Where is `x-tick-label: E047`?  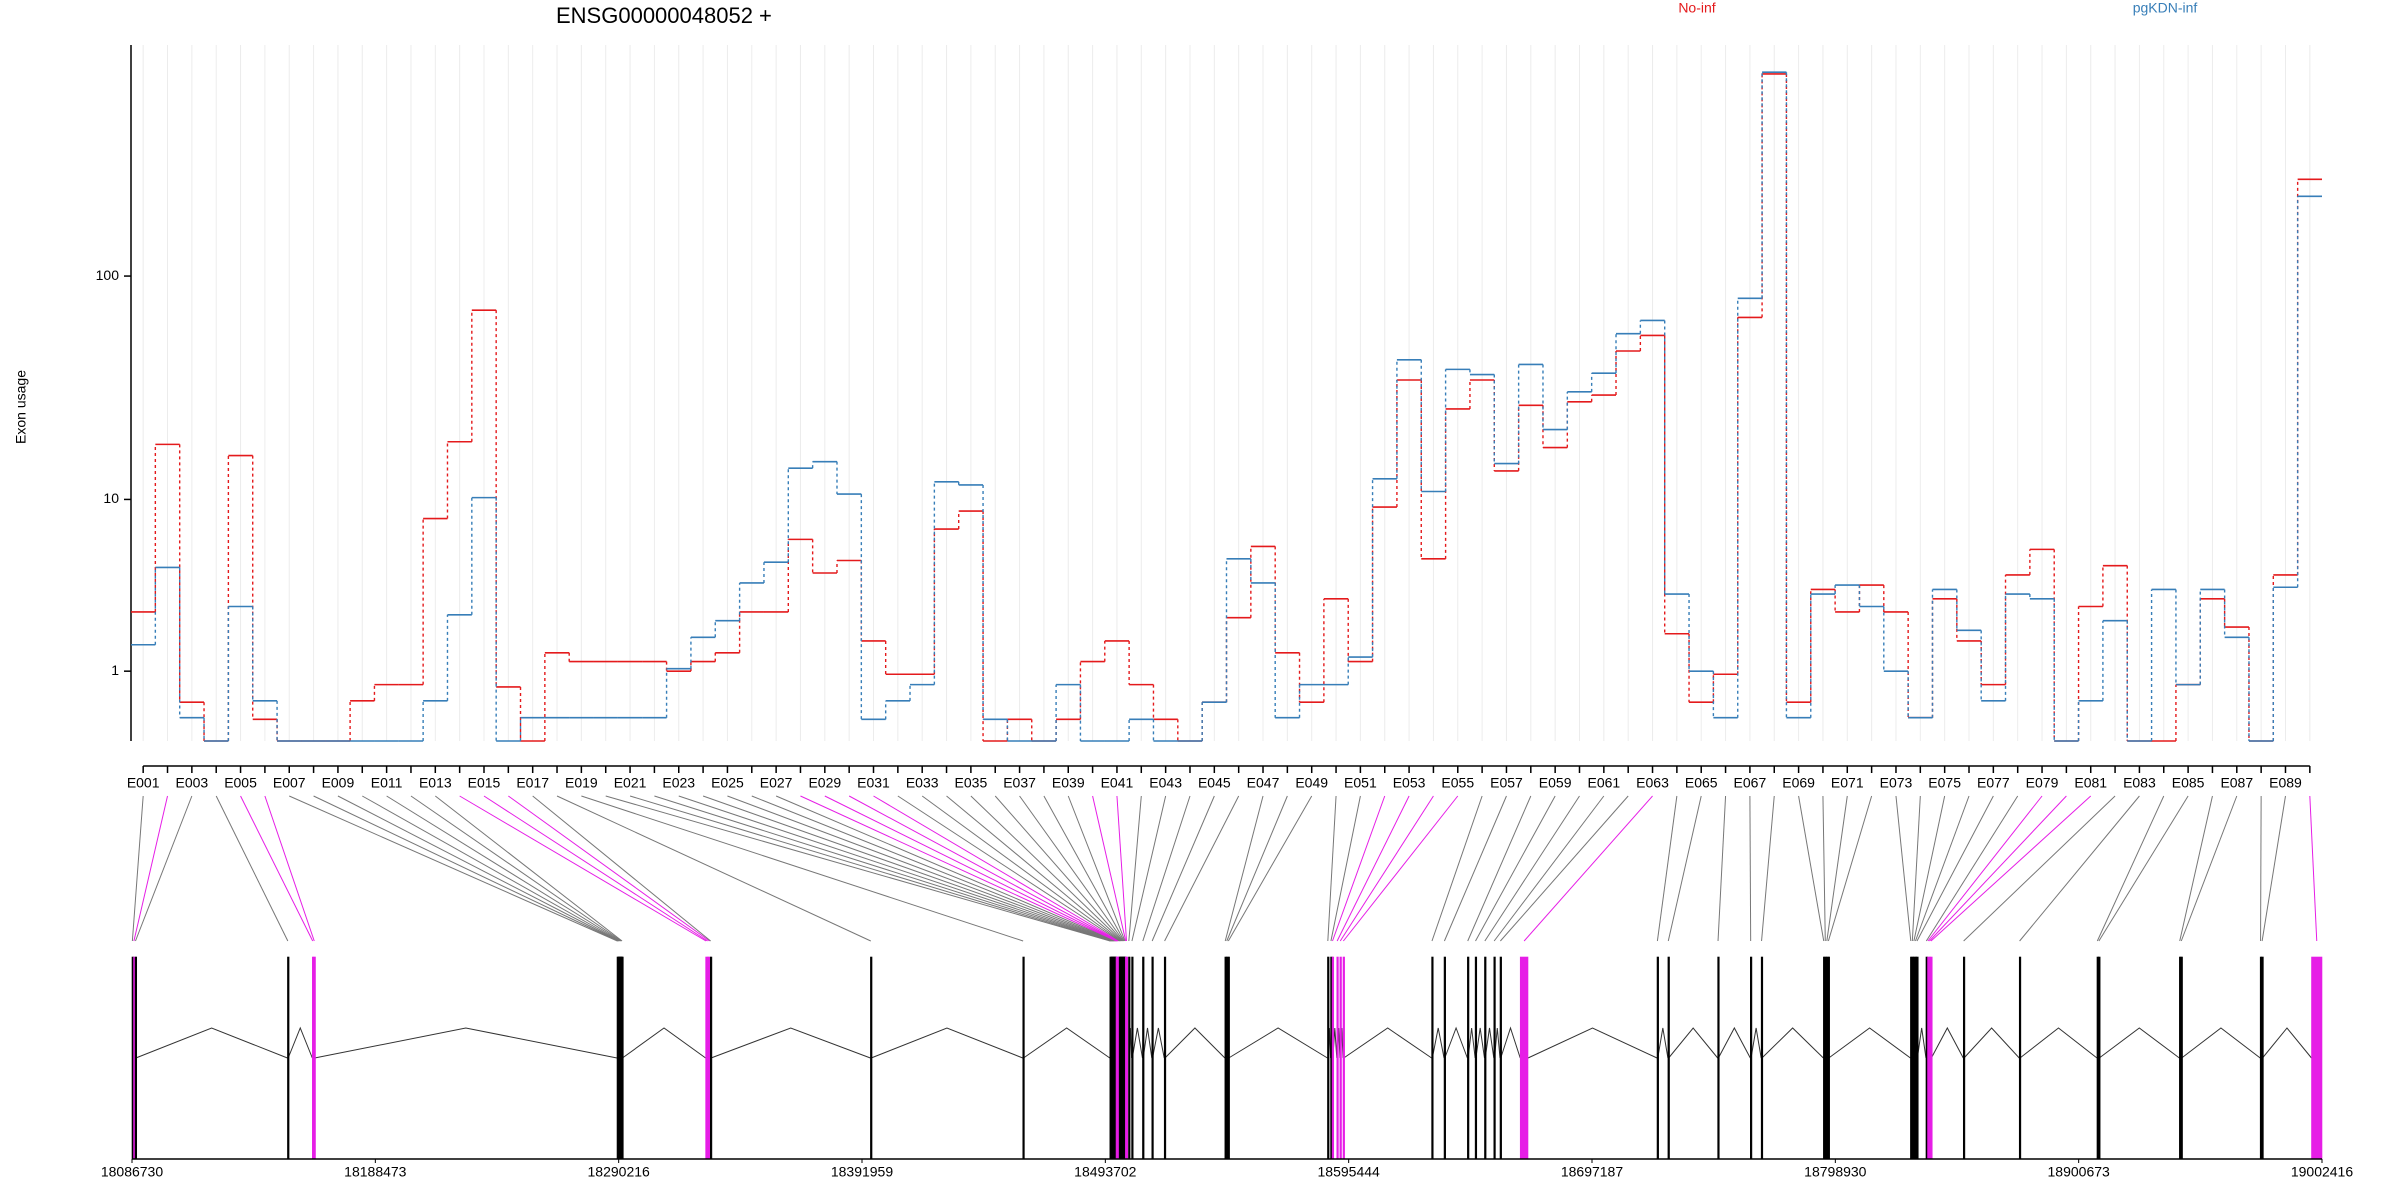
x-tick-label: E047 is located at coordinates (1263, 783).